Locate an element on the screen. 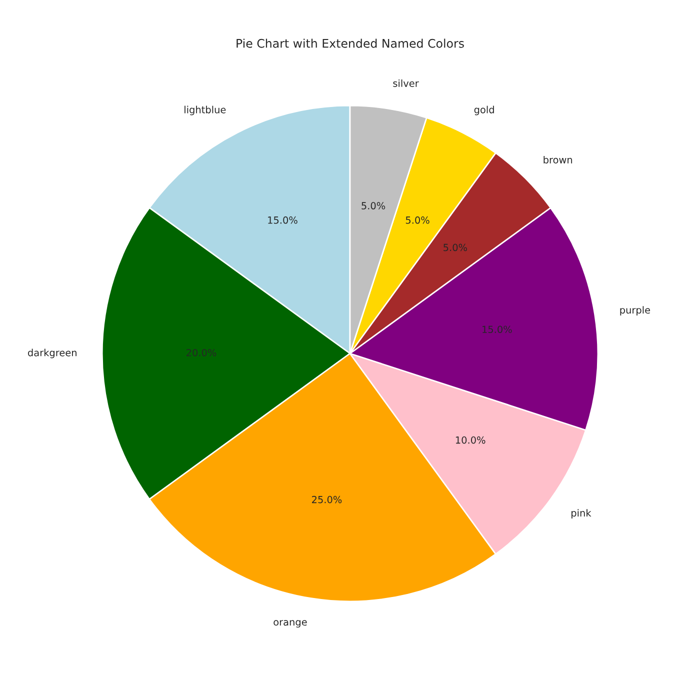  slice-label: darkgreen is located at coordinates (52, 353).